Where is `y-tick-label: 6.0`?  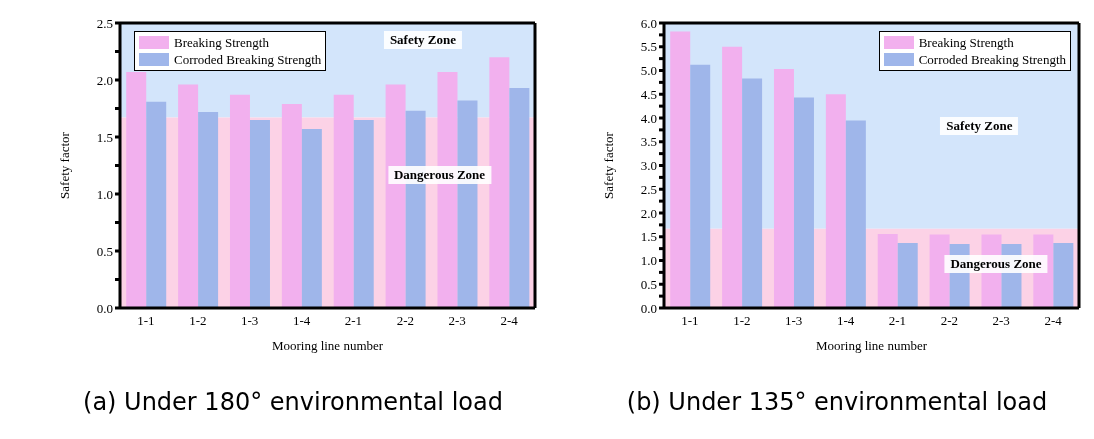
y-tick-label: 6.0 is located at coordinates (648, 23).